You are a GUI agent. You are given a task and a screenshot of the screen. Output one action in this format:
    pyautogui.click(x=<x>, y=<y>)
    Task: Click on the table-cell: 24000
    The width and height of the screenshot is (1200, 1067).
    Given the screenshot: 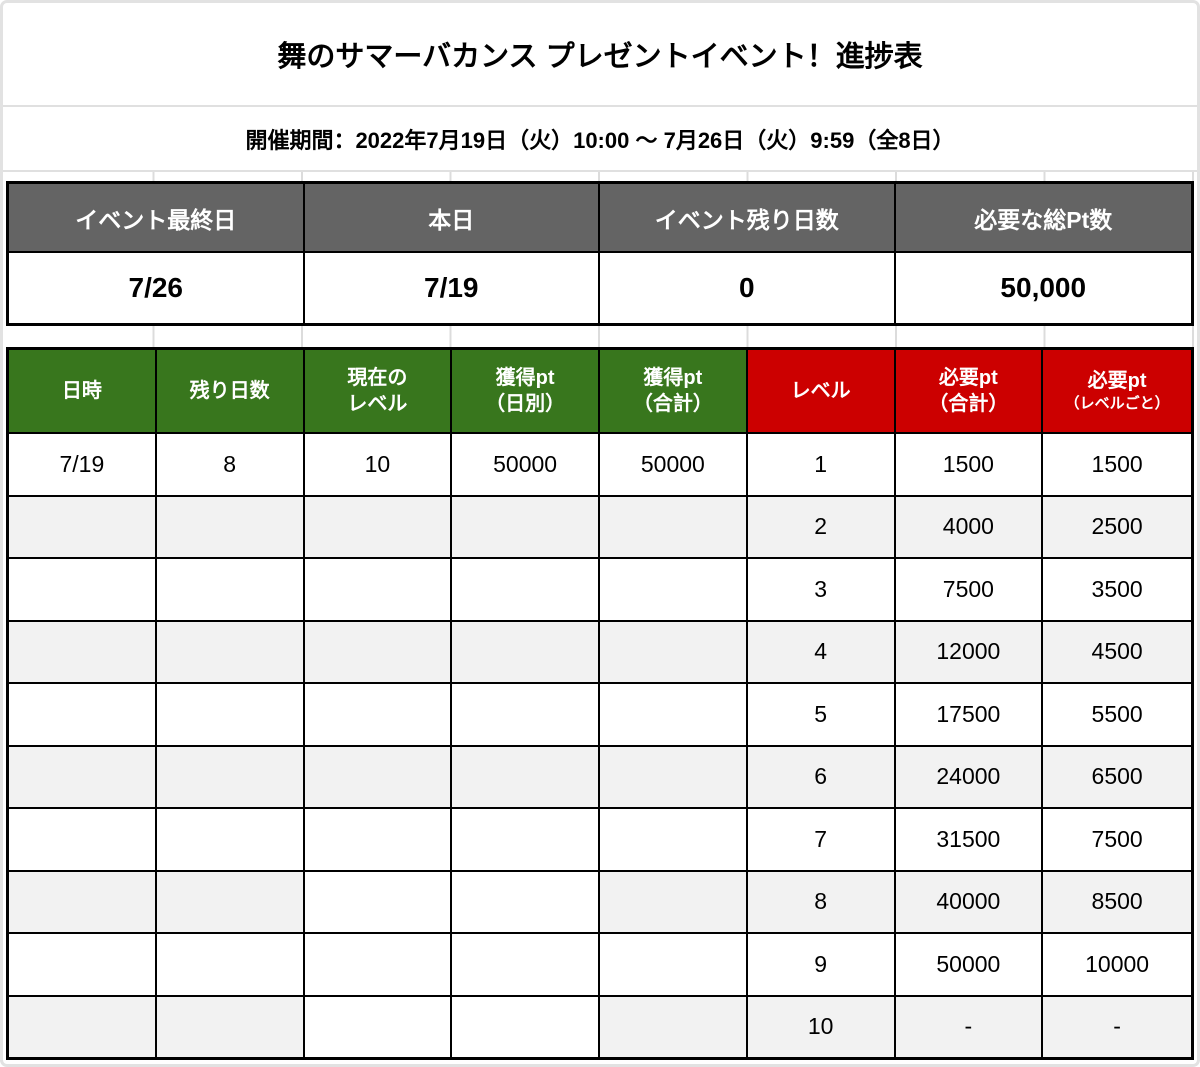 What is the action you would take?
    pyautogui.click(x=969, y=777)
    